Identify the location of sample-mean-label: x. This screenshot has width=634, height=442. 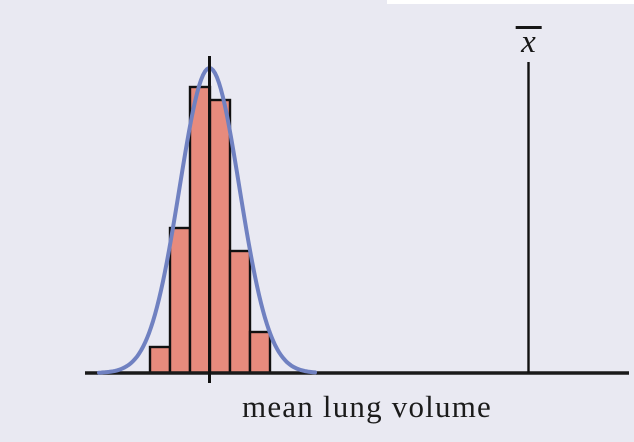
(528, 42).